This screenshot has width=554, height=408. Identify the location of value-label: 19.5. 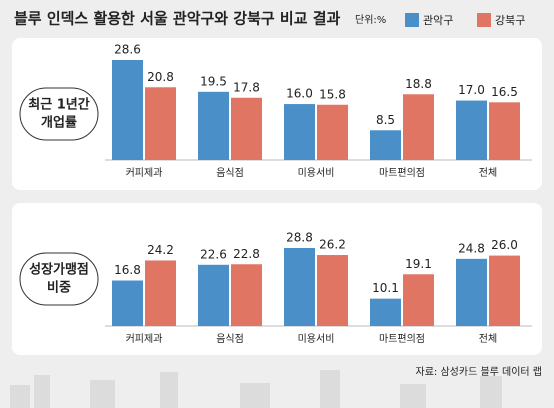
(213, 81).